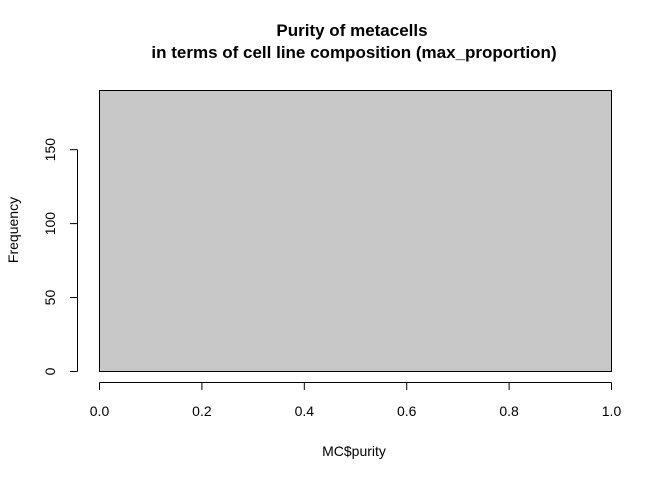 The width and height of the screenshot is (672, 480). I want to click on y-tick-label-0: 0, so click(50, 371).